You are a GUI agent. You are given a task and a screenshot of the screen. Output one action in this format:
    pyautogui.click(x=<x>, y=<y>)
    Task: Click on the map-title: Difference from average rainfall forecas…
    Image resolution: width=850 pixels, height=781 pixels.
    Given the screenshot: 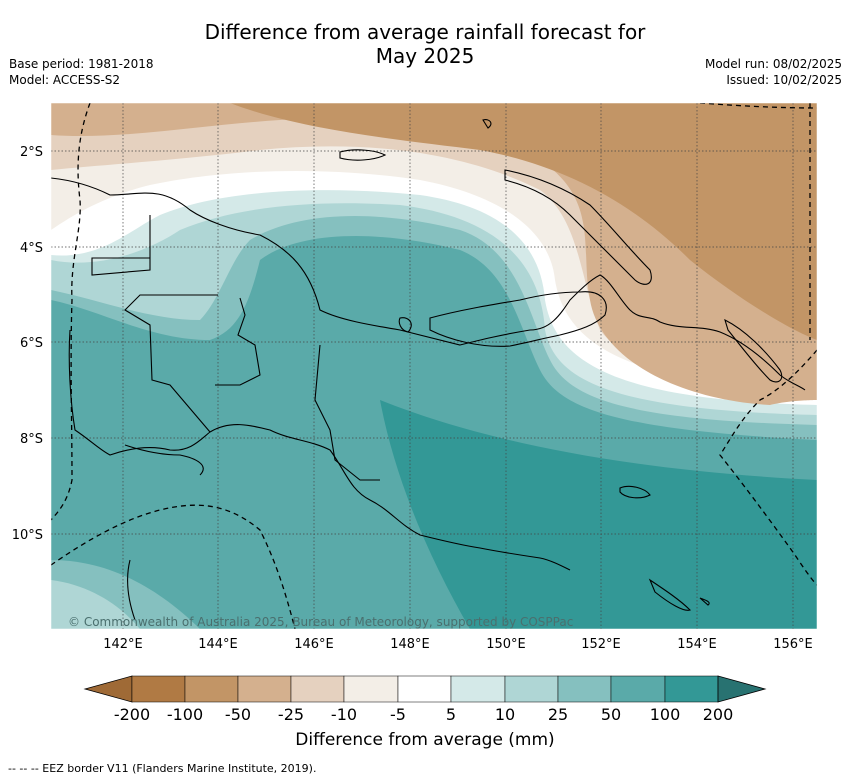 What is the action you would take?
    pyautogui.click(x=425, y=44)
    